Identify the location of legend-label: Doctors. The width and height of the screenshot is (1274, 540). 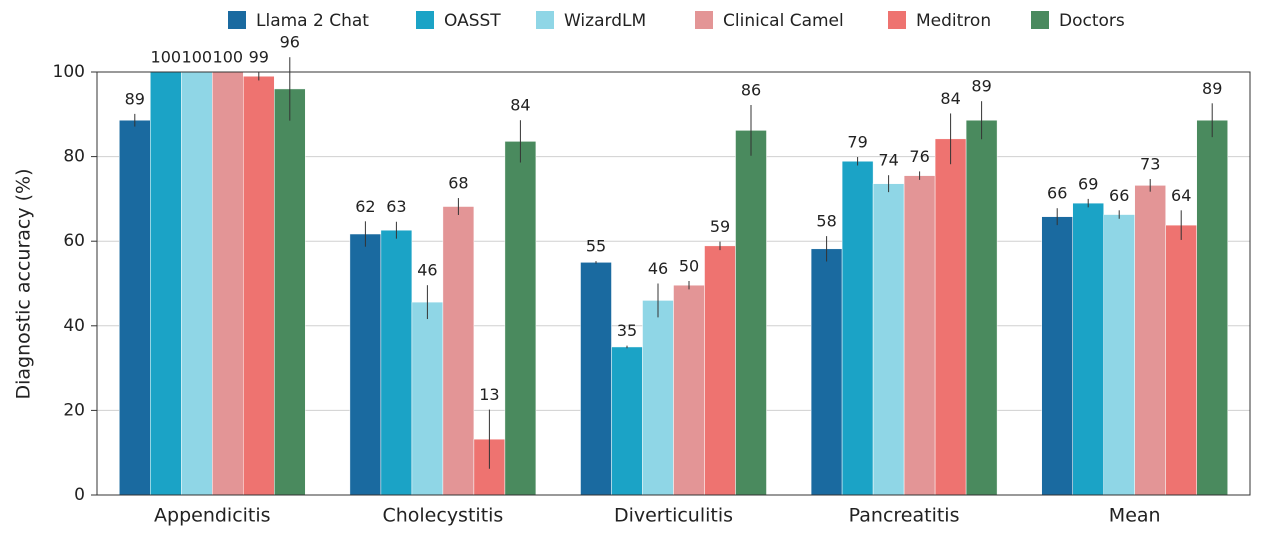
(1092, 21).